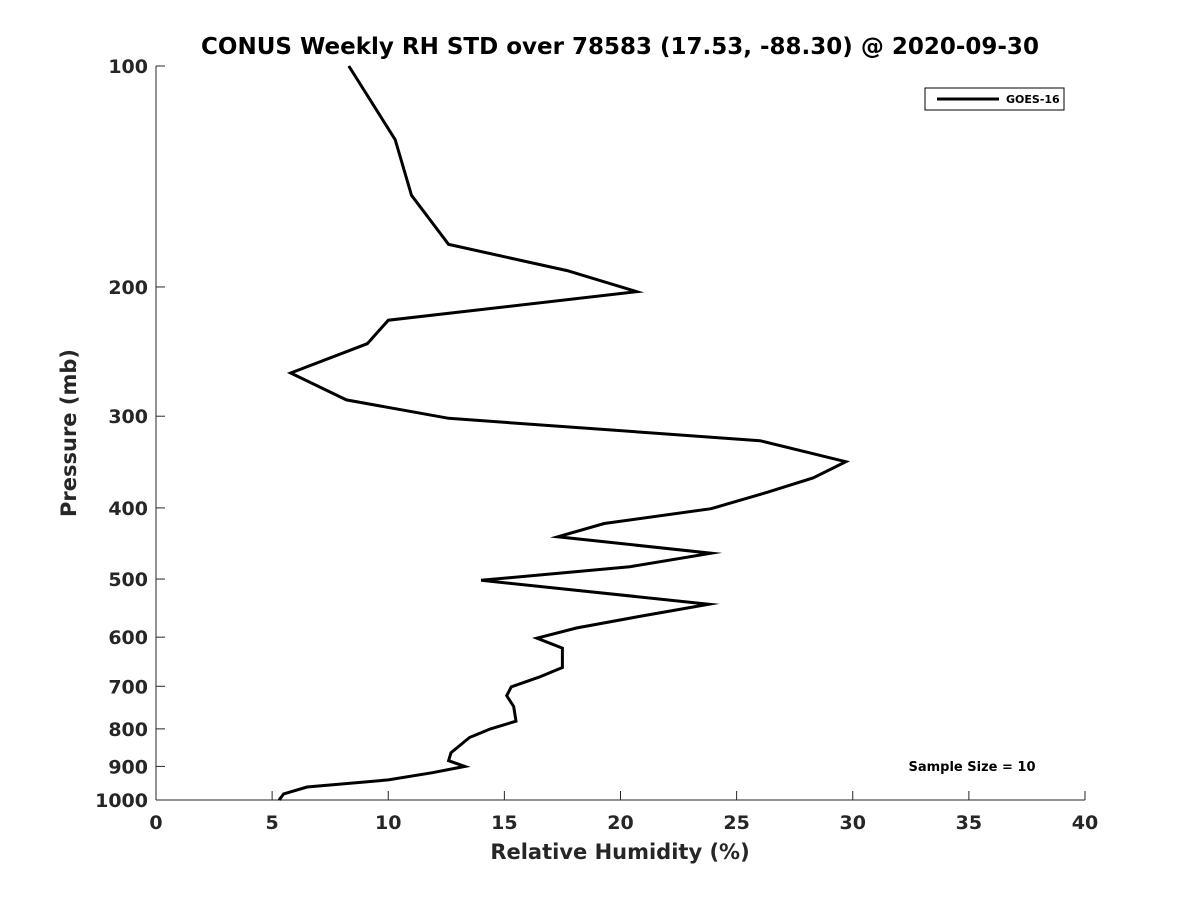  What do you see at coordinates (736, 823) in the screenshot?
I see `x-tick-label-25: 25` at bounding box center [736, 823].